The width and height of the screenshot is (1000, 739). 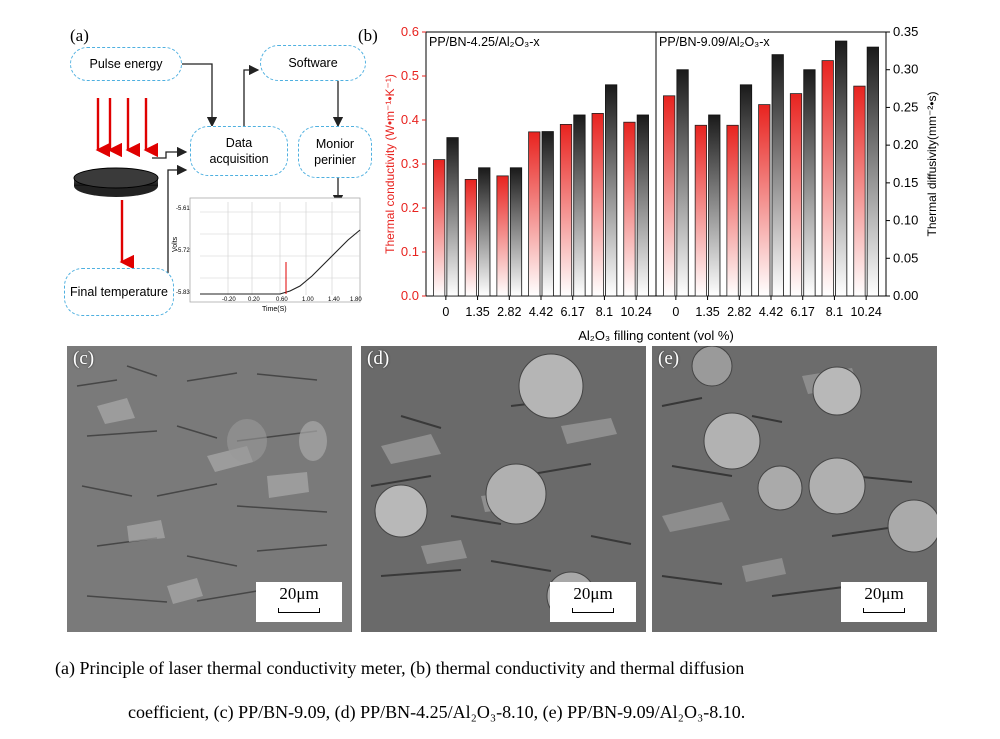 I want to click on right-tick-label: 0.05, so click(x=905, y=257).